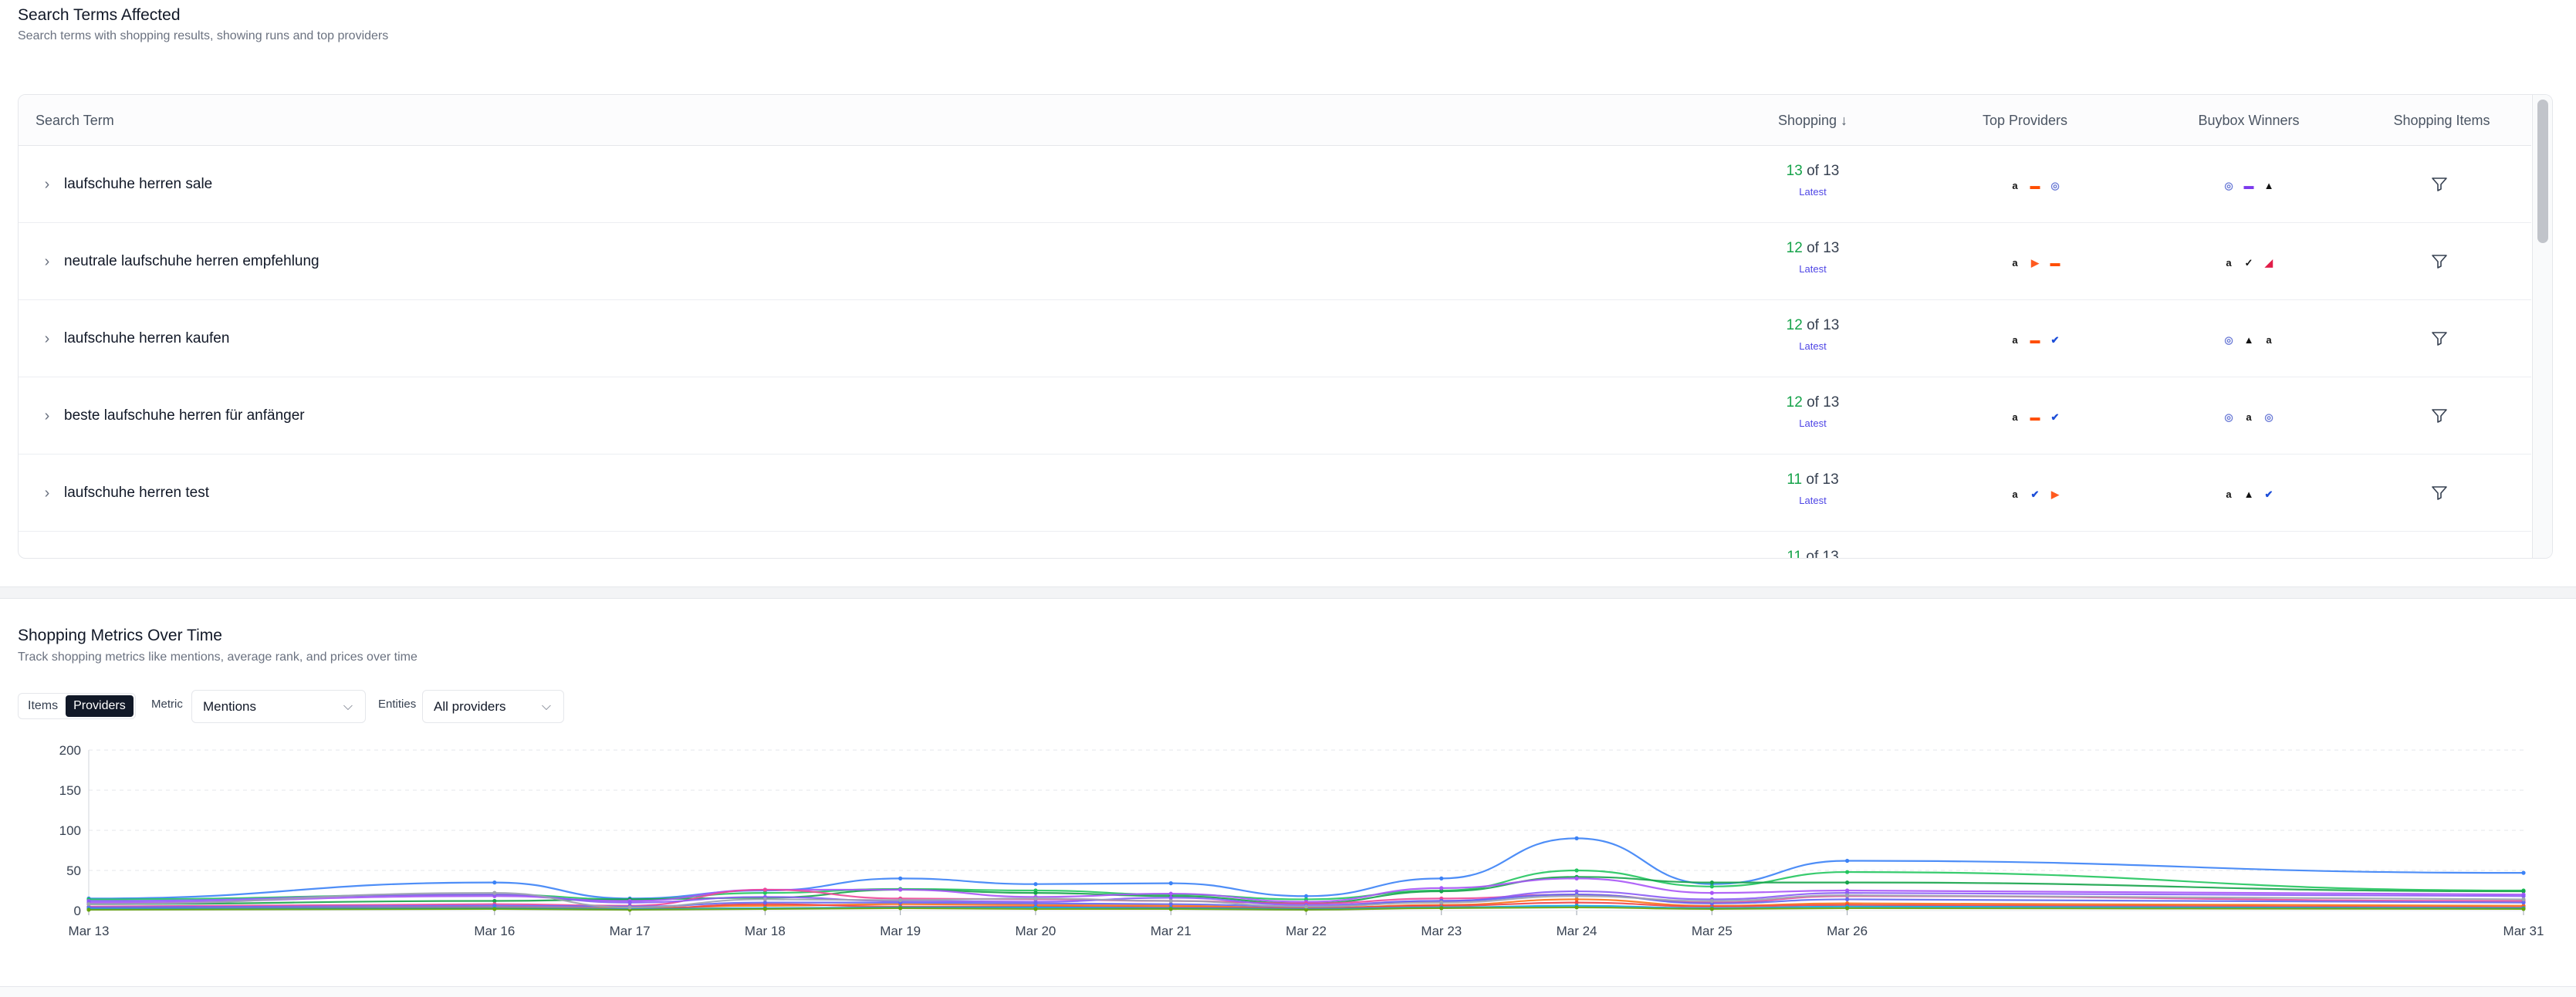 The height and width of the screenshot is (997, 2576). I want to click on toggle-items: Items, so click(43, 705).